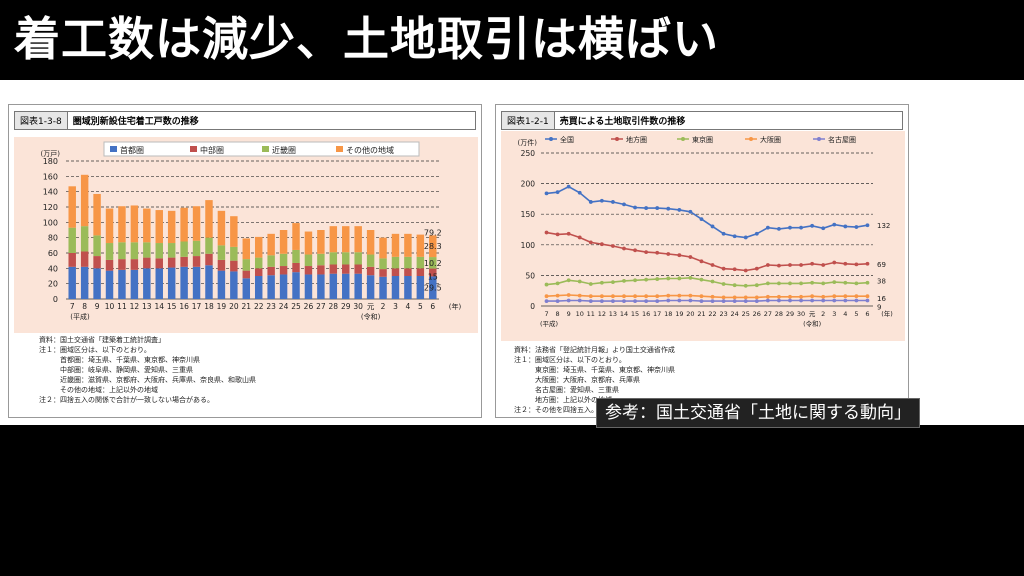 This screenshot has width=1024, height=576. I want to click on era-label: (平成), so click(549, 323).